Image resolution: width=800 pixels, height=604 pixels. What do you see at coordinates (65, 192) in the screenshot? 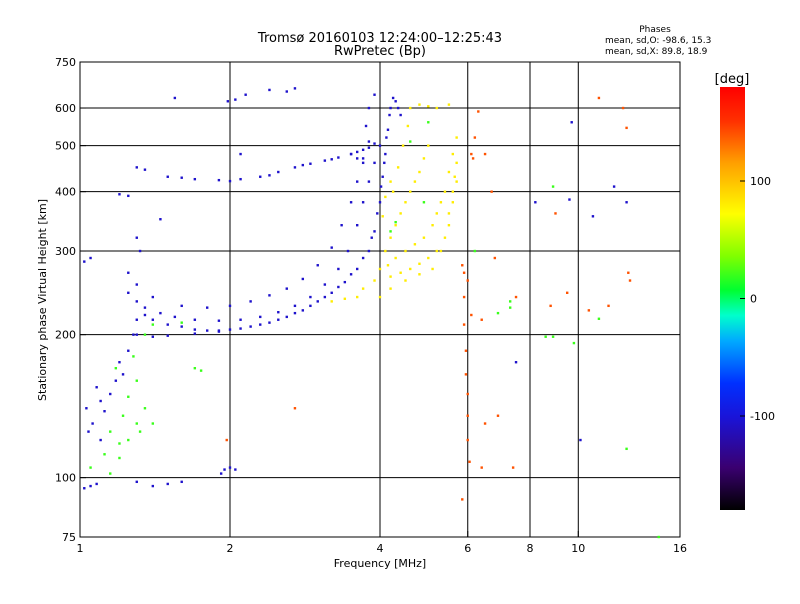
I see `y-tick-label: 400` at bounding box center [65, 192].